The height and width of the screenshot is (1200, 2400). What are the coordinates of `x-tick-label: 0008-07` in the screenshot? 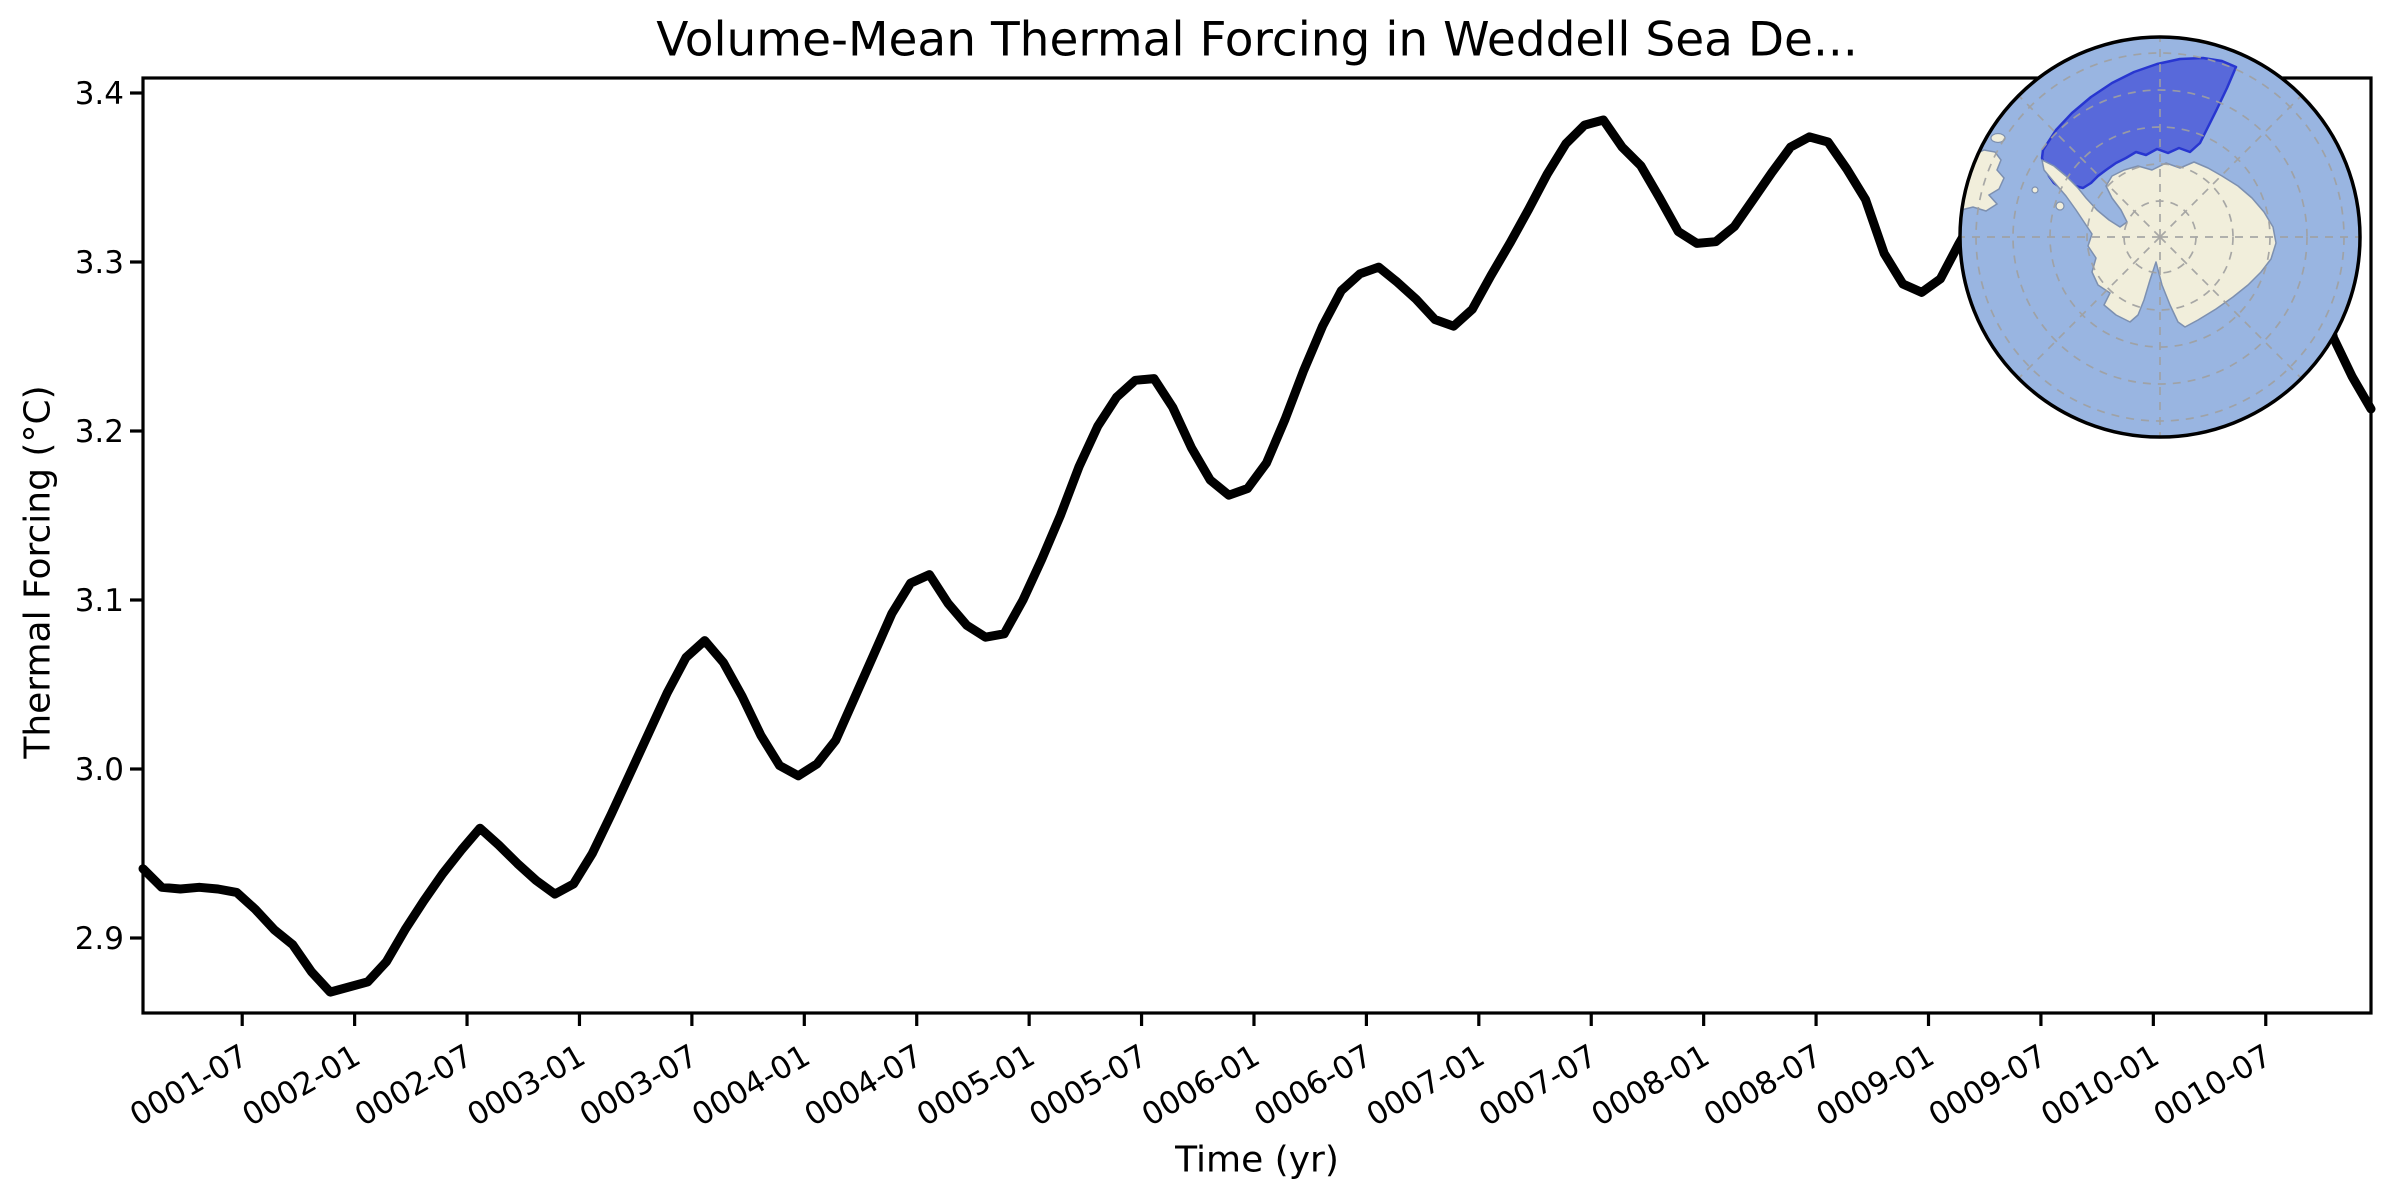 It's located at (1763, 1086).